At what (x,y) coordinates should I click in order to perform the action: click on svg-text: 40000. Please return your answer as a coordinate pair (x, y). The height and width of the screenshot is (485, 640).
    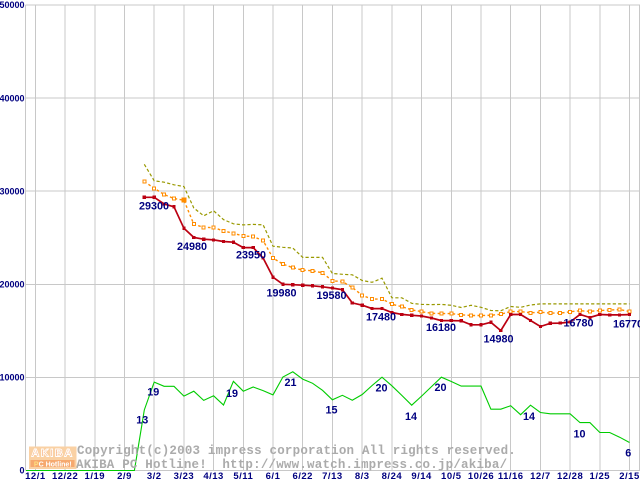
    Looking at the image, I should click on (12, 98).